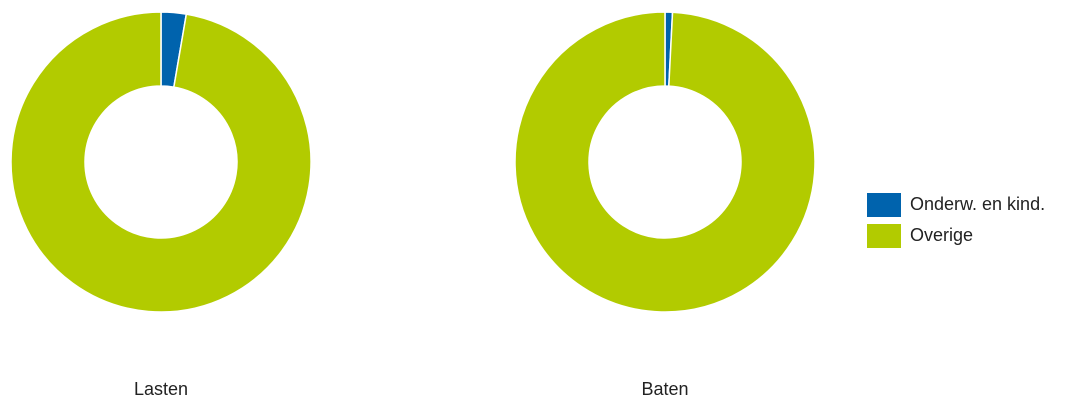 The height and width of the screenshot is (400, 1091). I want to click on legend-label: Overige, so click(941, 235).